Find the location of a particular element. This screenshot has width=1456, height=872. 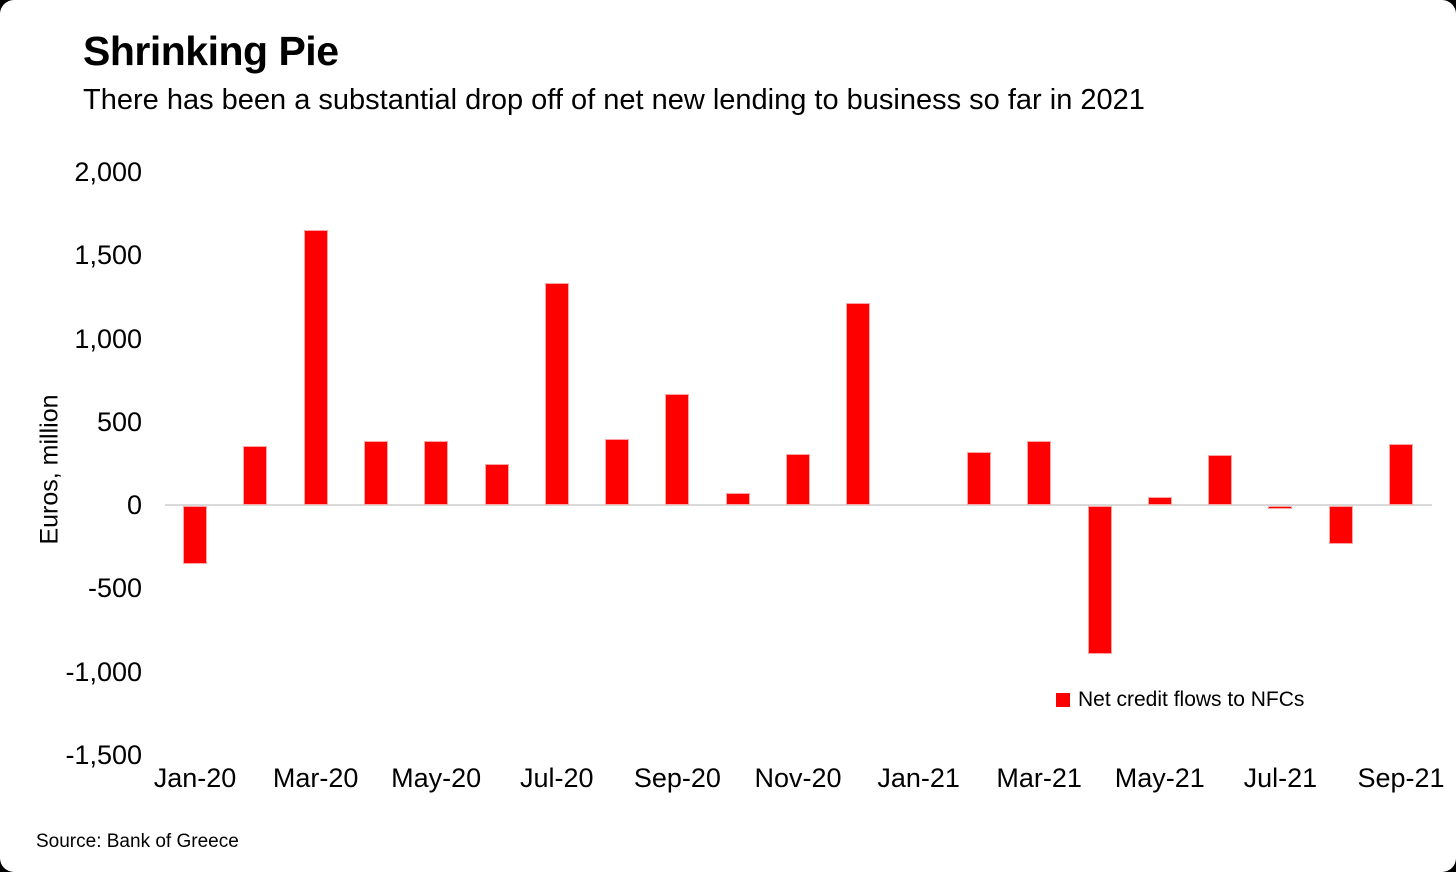

chart-legend: Net credit flows to NFCs is located at coordinates (1180, 700).